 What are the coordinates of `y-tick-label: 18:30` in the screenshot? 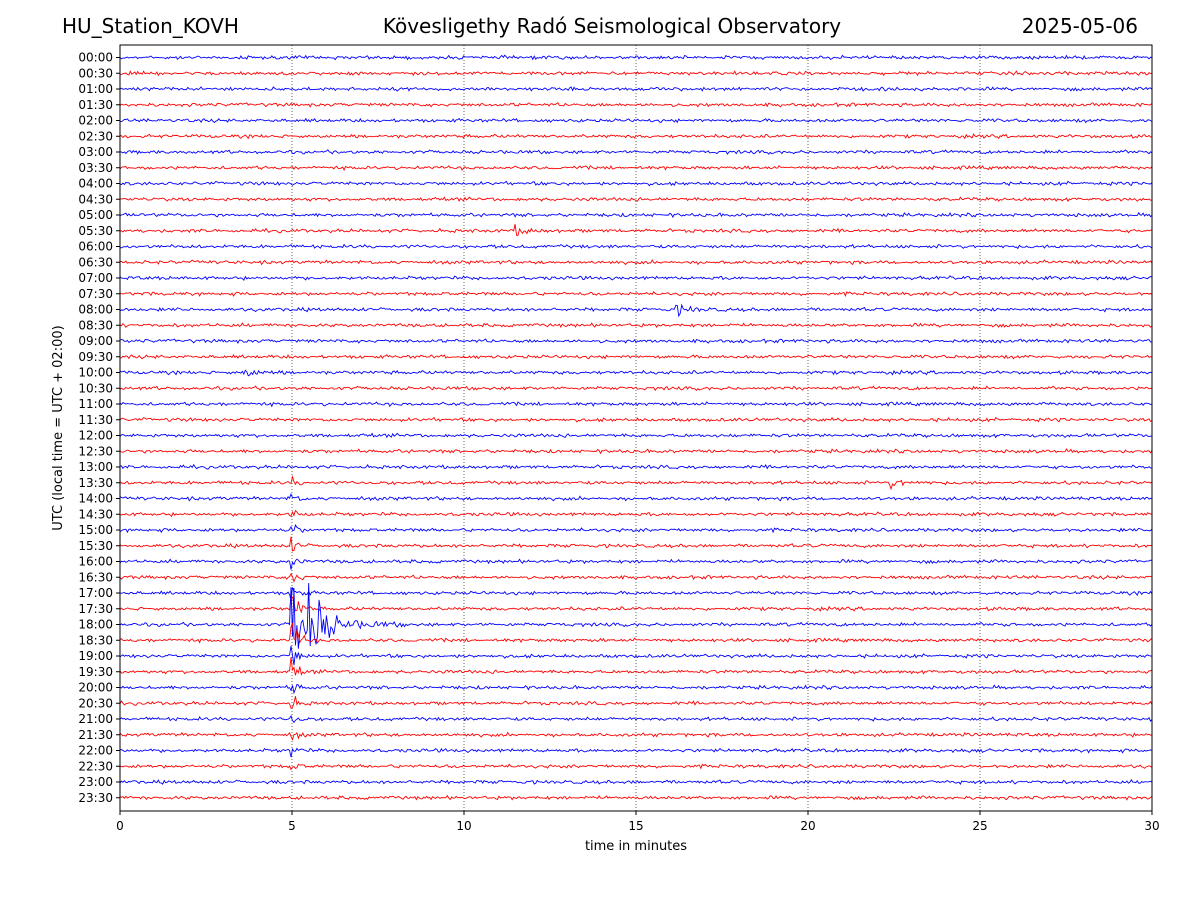 It's located at (95, 640).